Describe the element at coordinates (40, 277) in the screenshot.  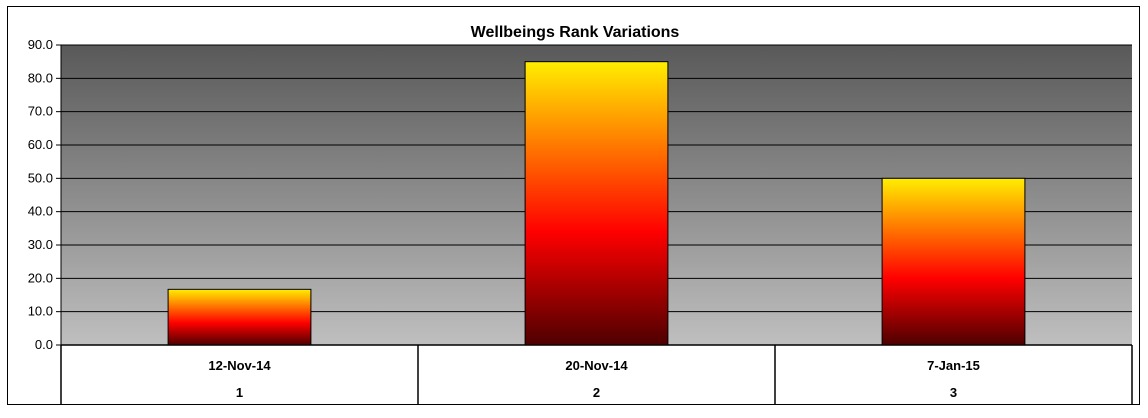
I see `y-tick-label: 20.0` at that location.